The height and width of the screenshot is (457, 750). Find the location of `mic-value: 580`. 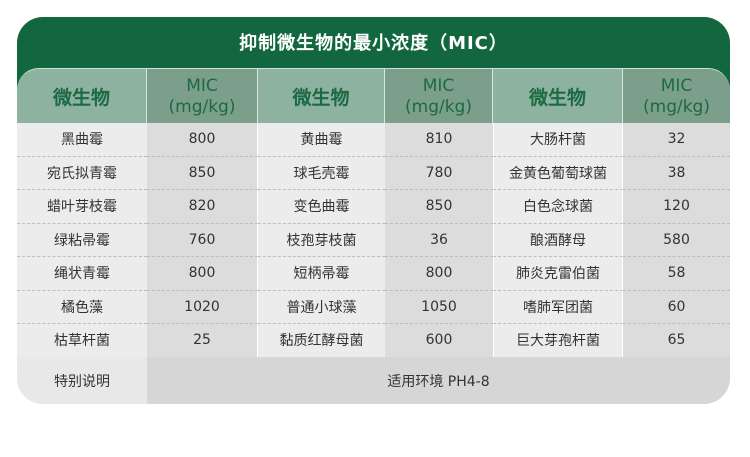

mic-value: 580 is located at coordinates (676, 240).